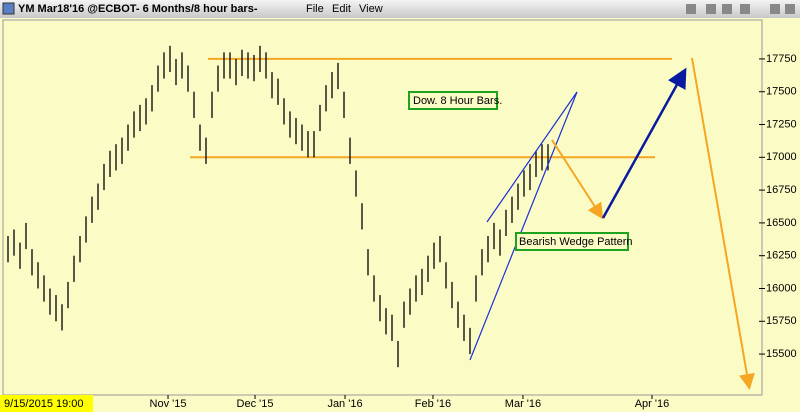 The height and width of the screenshot is (417, 800). Describe the element at coordinates (400, 9) in the screenshot. I see `toolbar` at that location.